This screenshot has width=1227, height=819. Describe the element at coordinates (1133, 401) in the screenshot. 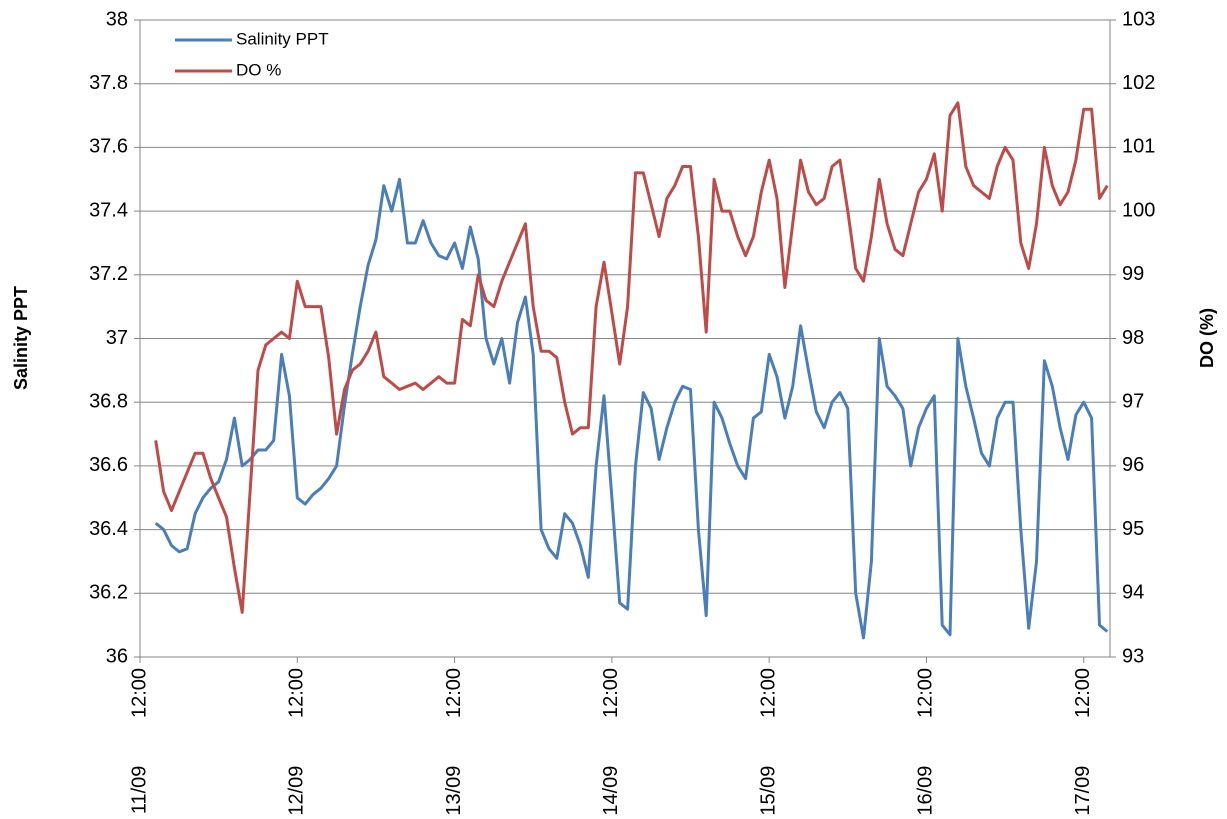

I see `y2-tick-label: 97` at that location.